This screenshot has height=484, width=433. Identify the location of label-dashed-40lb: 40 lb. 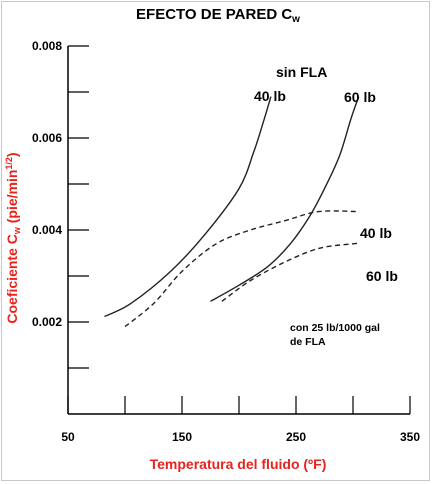
(376, 233).